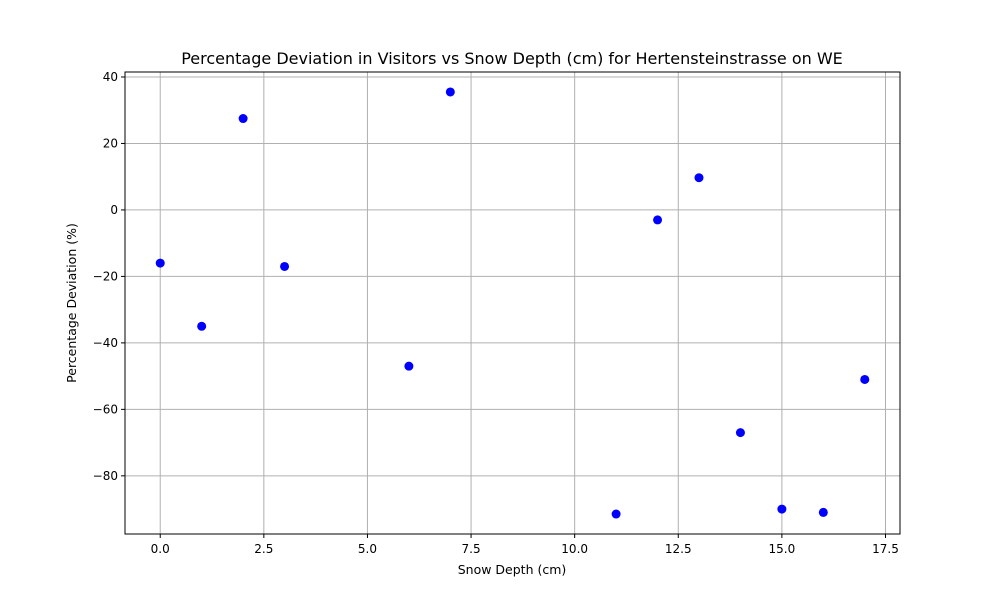 The image size is (1000, 600). I want to click on x-tick-label: 10.0, so click(574, 549).